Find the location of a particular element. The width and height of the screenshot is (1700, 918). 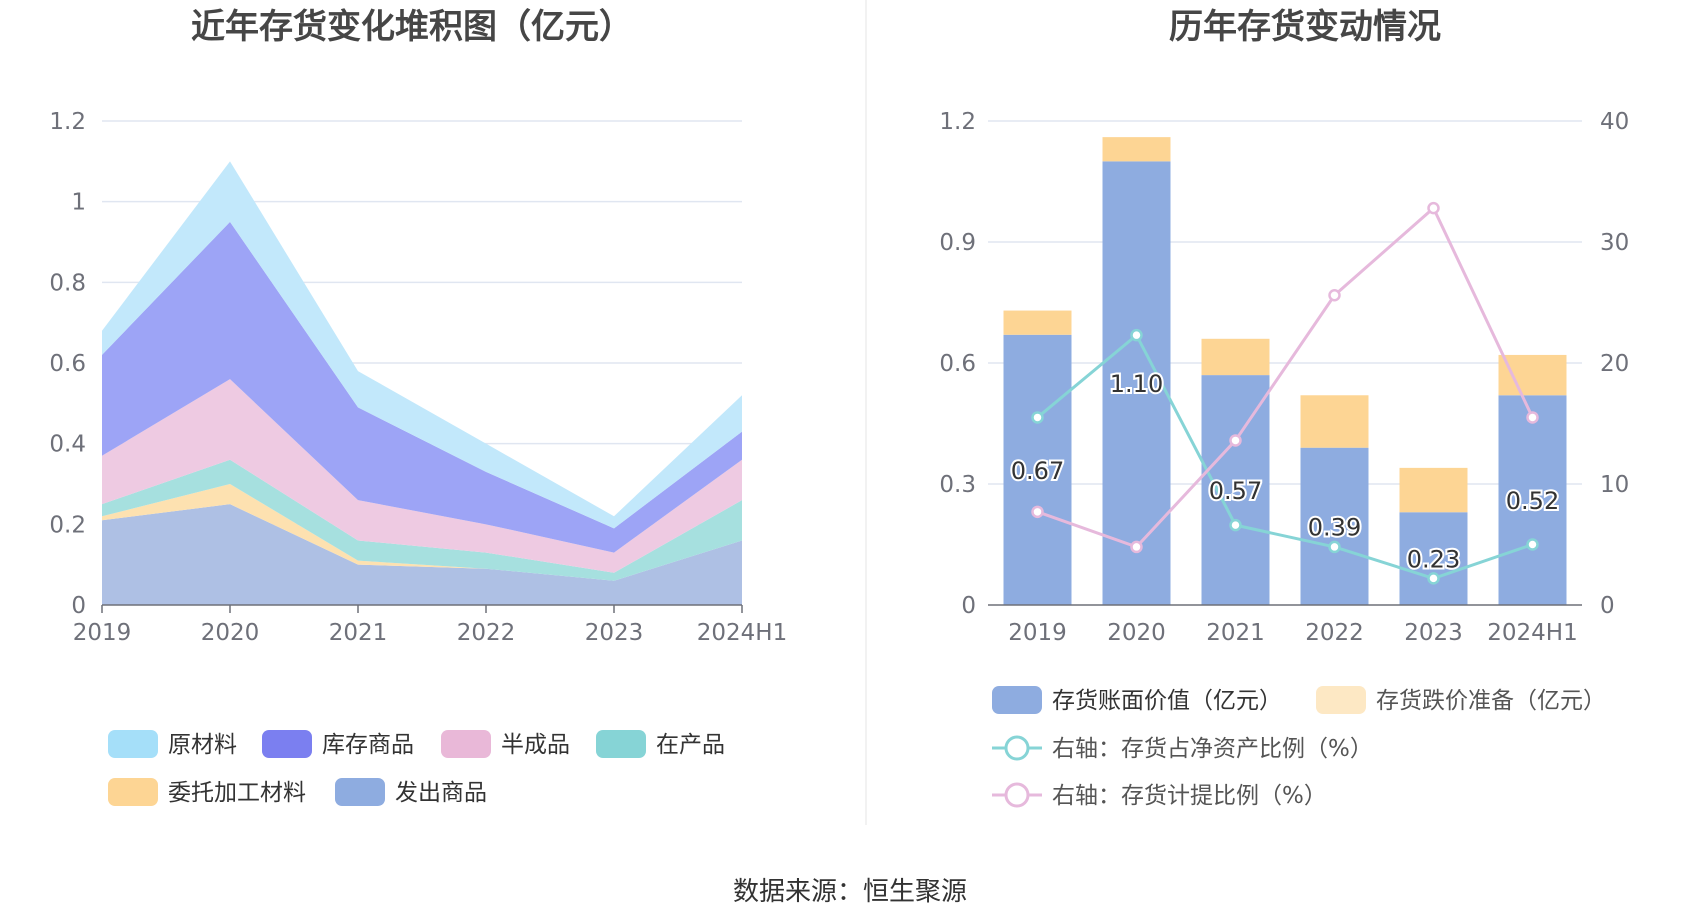

area-series-库存商品 is located at coordinates (422, 387).